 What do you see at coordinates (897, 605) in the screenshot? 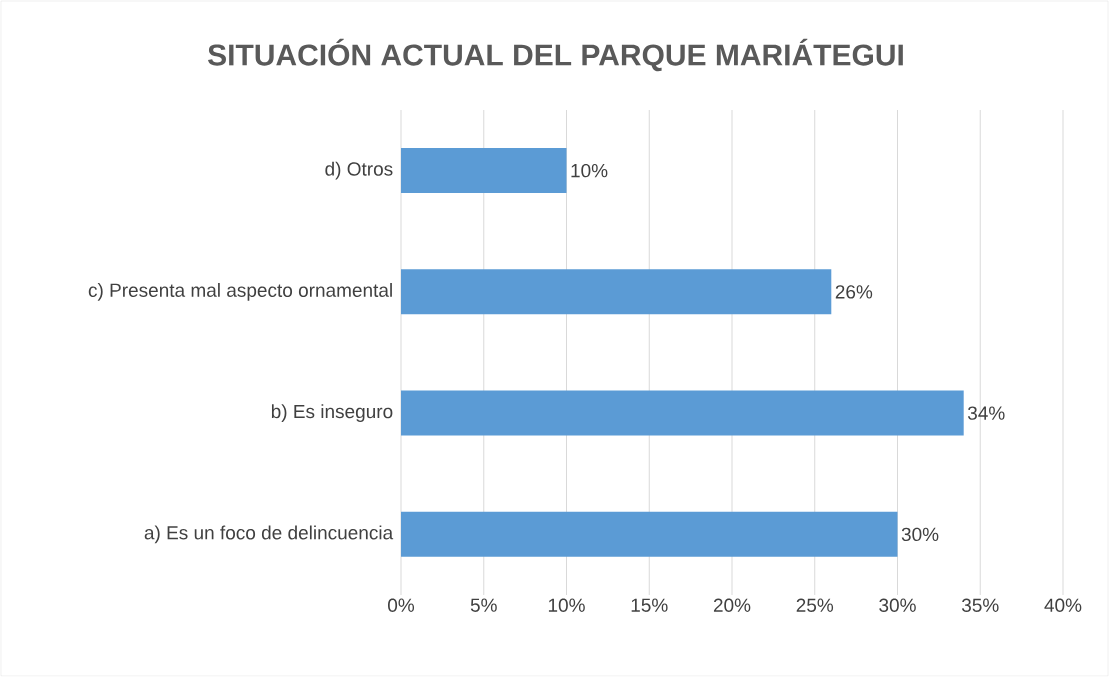
I see `x-tick-label: 30%` at bounding box center [897, 605].